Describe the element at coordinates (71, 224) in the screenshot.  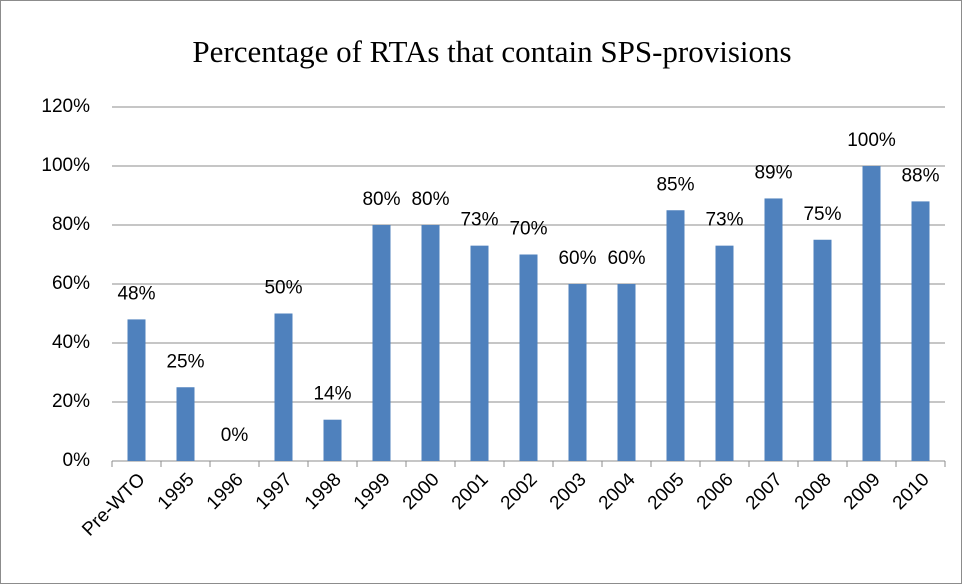
I see `y-tick-label: 80%` at that location.